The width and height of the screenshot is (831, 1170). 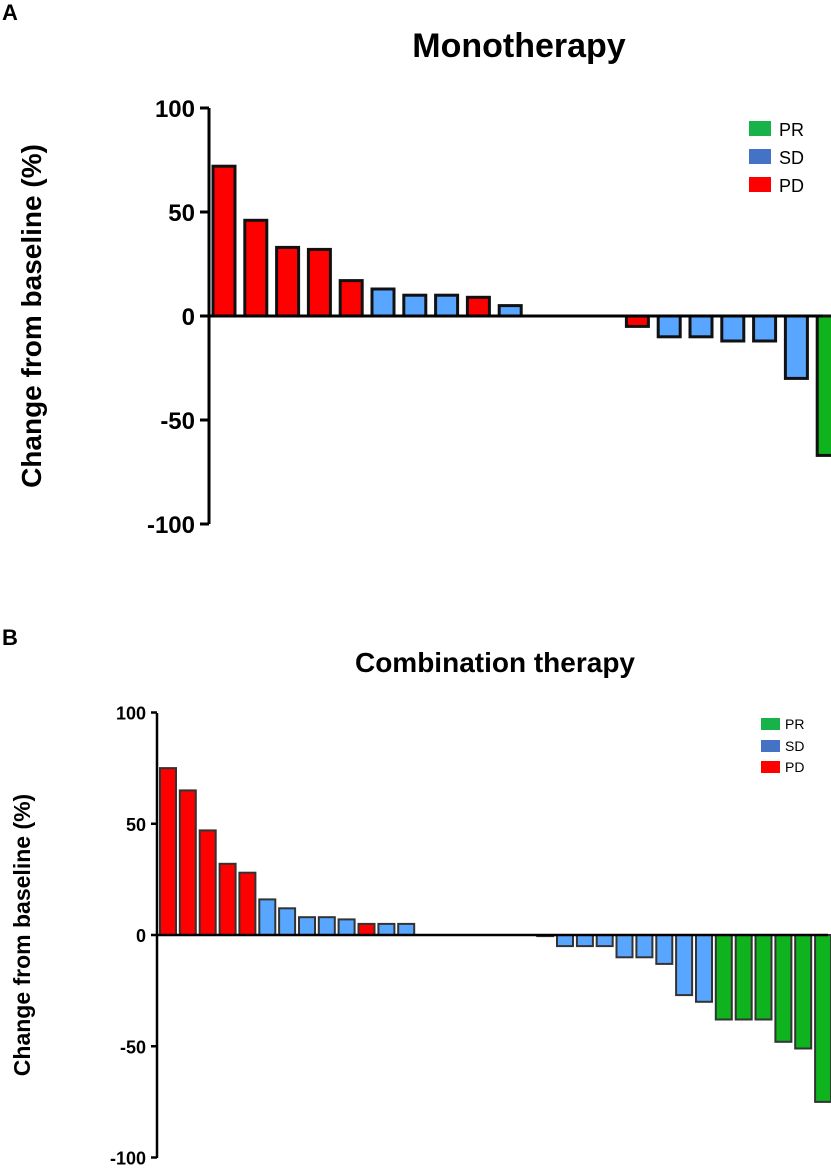 I want to click on panel-a-legend-swatch-pd, so click(x=760, y=184).